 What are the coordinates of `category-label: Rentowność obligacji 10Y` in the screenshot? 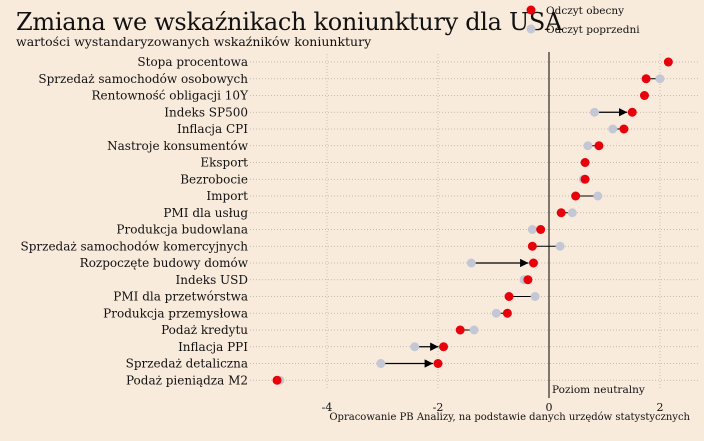 It's located at (170, 96).